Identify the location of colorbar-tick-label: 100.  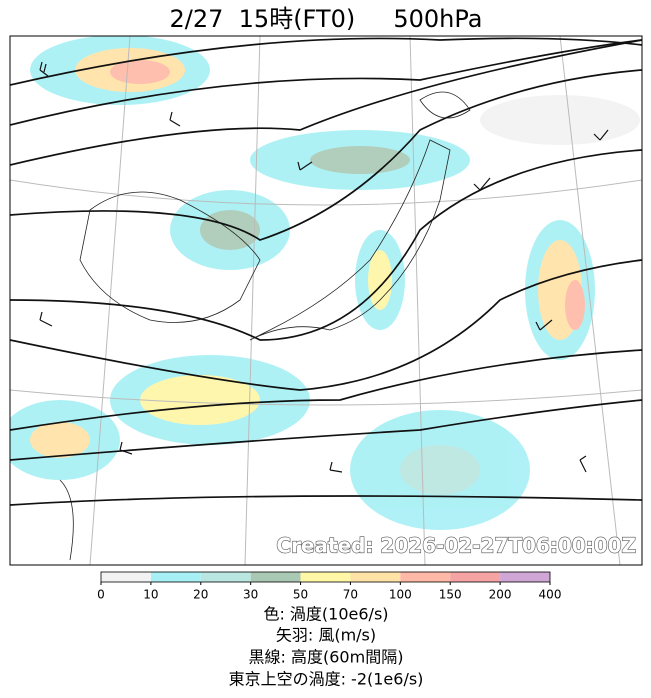
(400, 595).